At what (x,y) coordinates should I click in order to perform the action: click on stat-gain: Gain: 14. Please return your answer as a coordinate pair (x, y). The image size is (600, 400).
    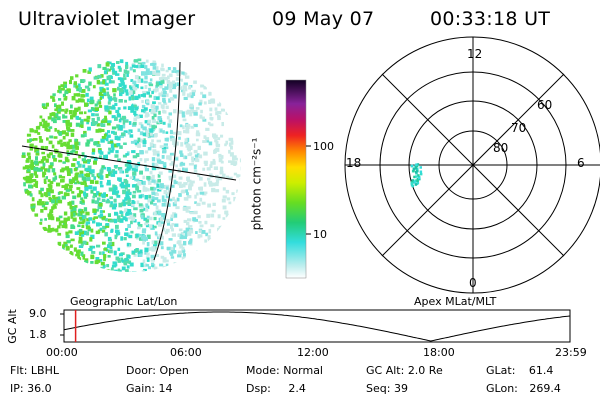
    Looking at the image, I should click on (149, 388).